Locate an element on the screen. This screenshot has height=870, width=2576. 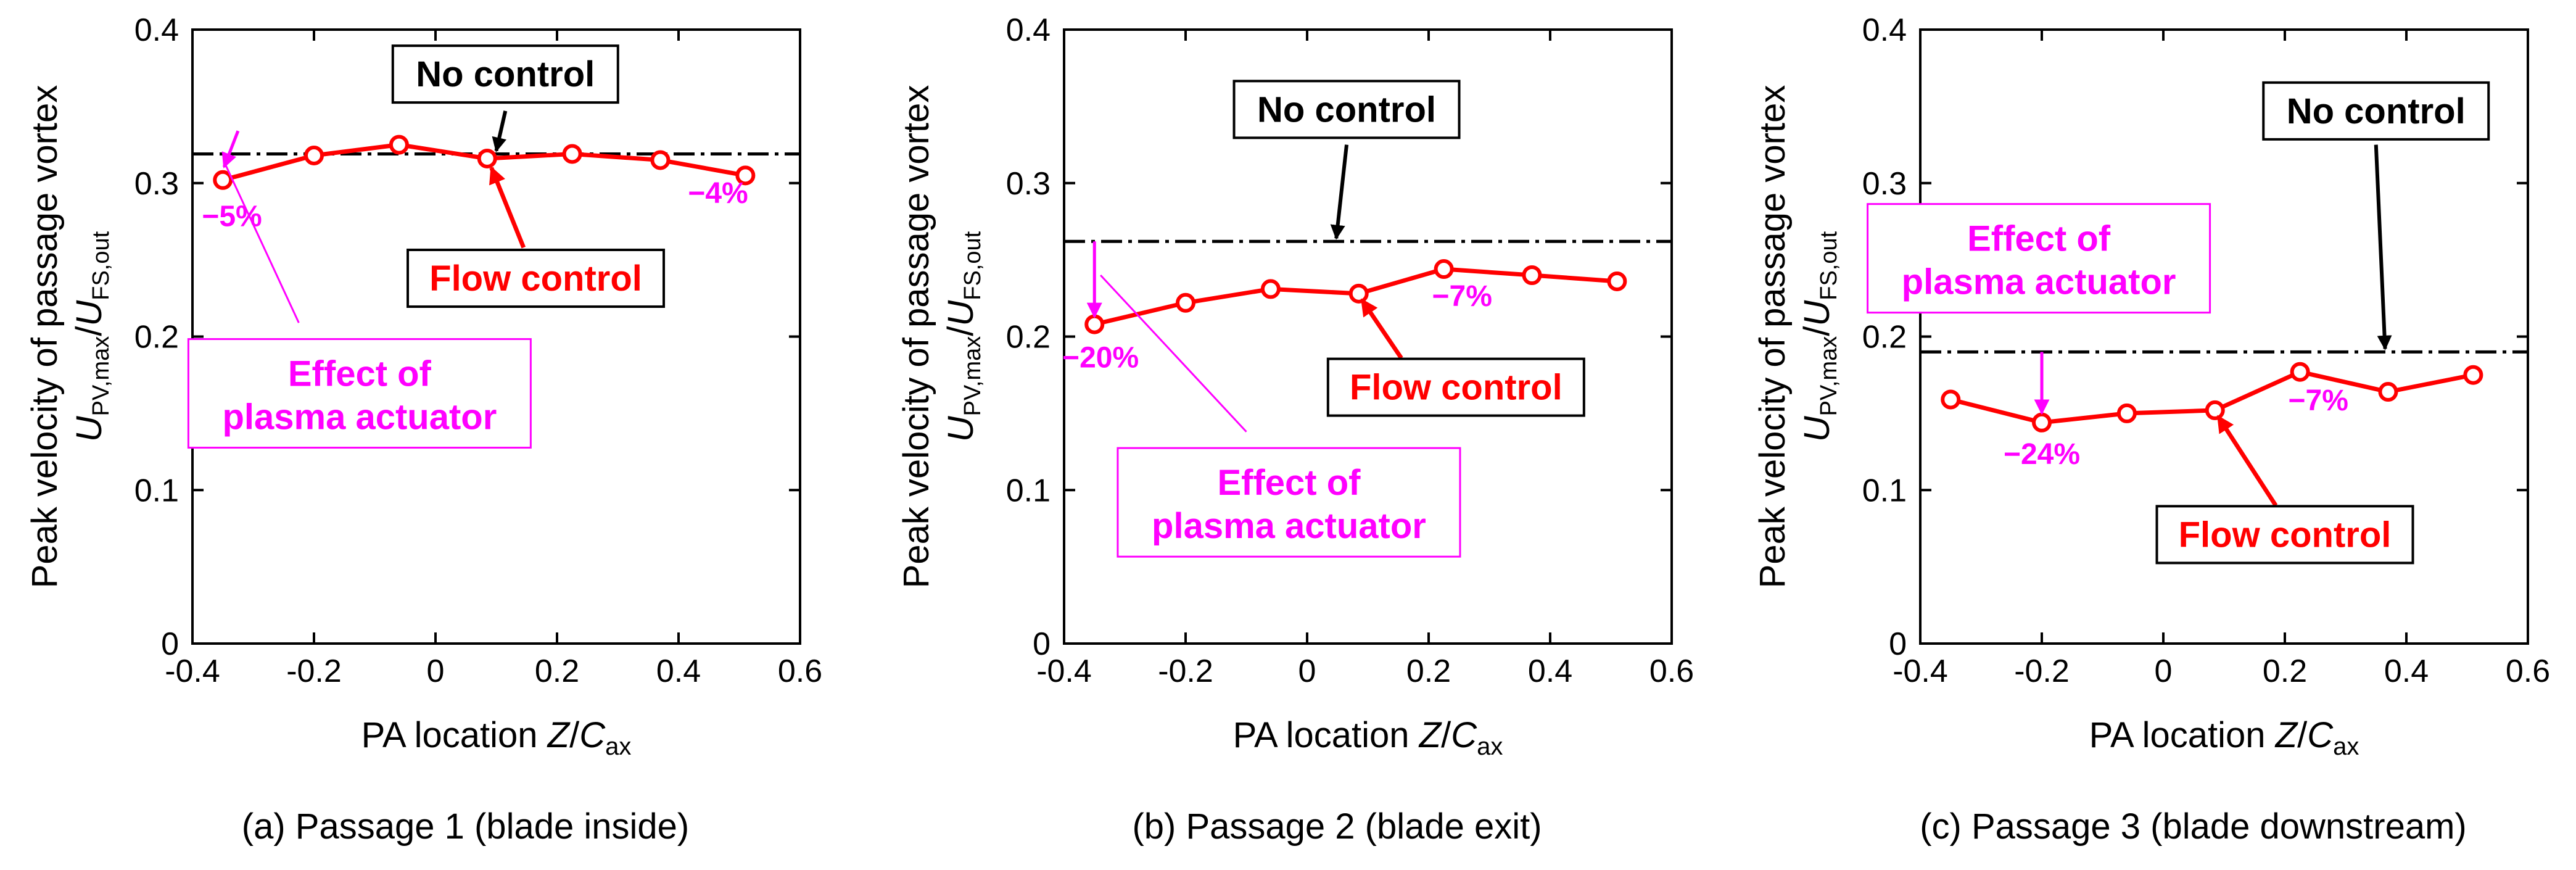
percent-annotation: −5% is located at coordinates (232, 216).